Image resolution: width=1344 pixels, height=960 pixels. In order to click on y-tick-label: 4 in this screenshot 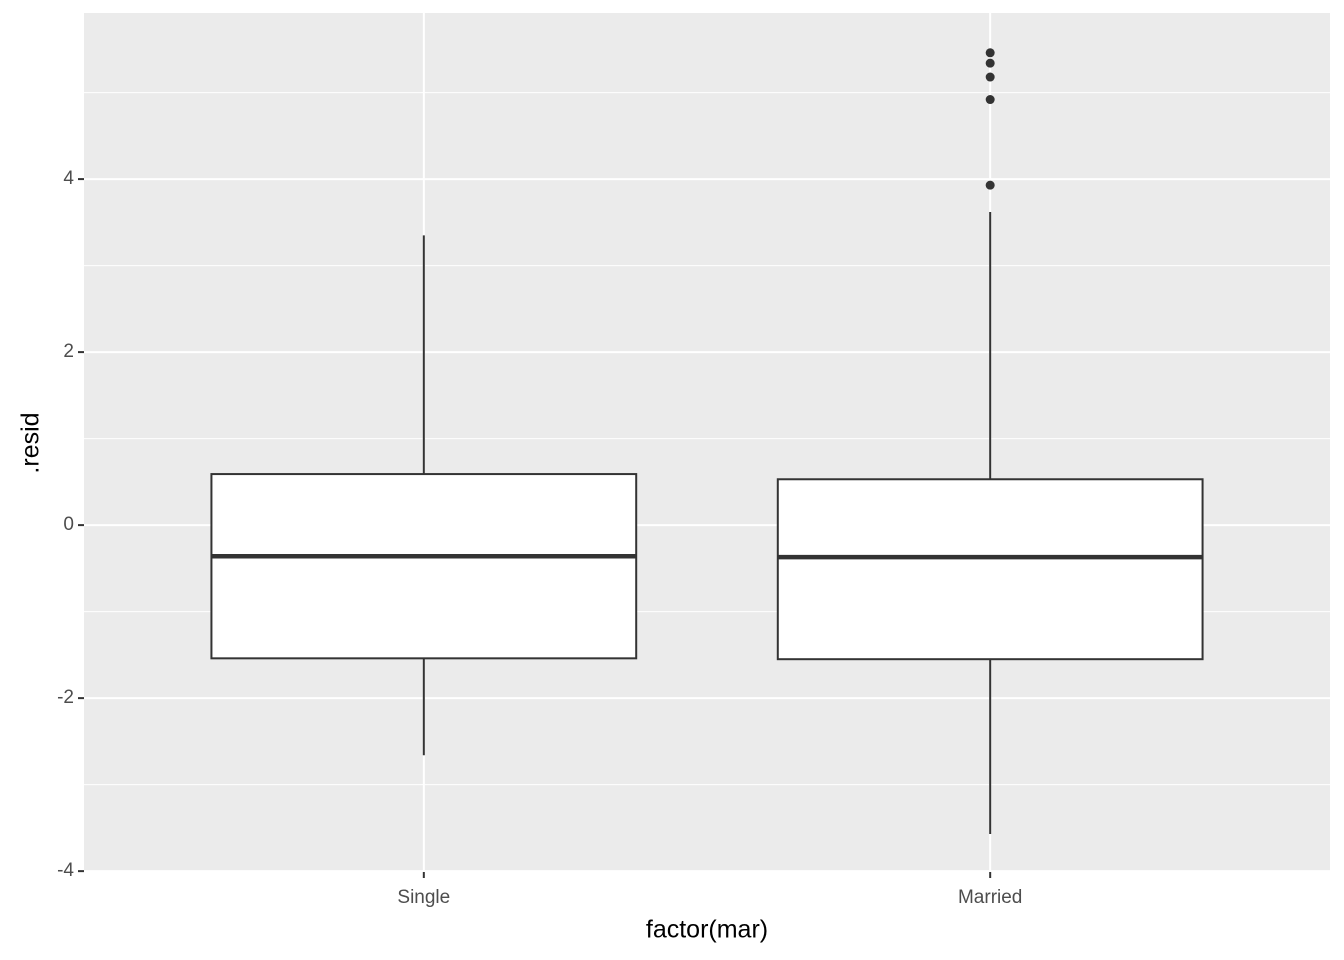, I will do `click(68, 178)`.